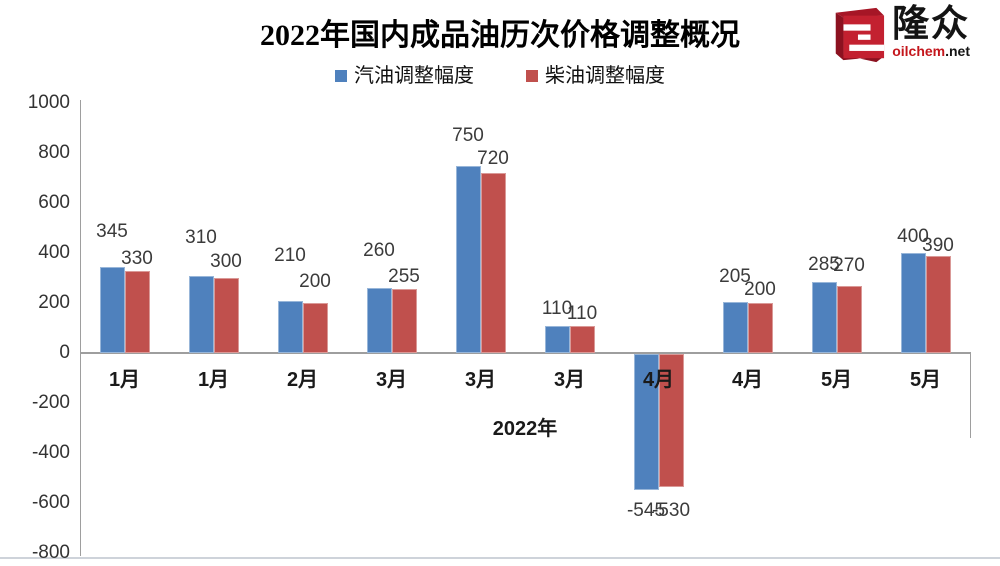 This screenshot has height=566, width=1000. I want to click on legend-item-diesel: 柴油调整幅度, so click(595, 76).